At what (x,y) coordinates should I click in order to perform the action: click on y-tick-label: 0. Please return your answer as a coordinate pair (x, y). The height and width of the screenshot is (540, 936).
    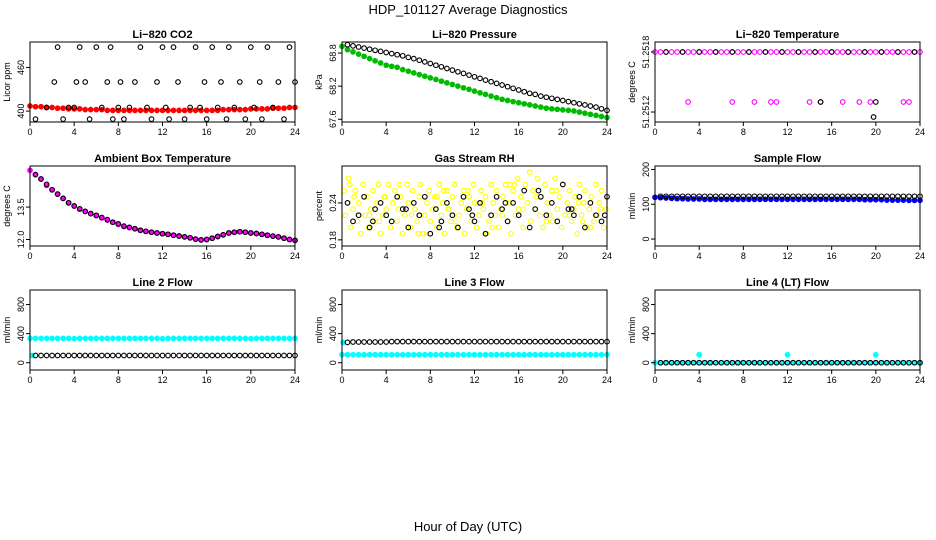
    Looking at the image, I should click on (646, 362).